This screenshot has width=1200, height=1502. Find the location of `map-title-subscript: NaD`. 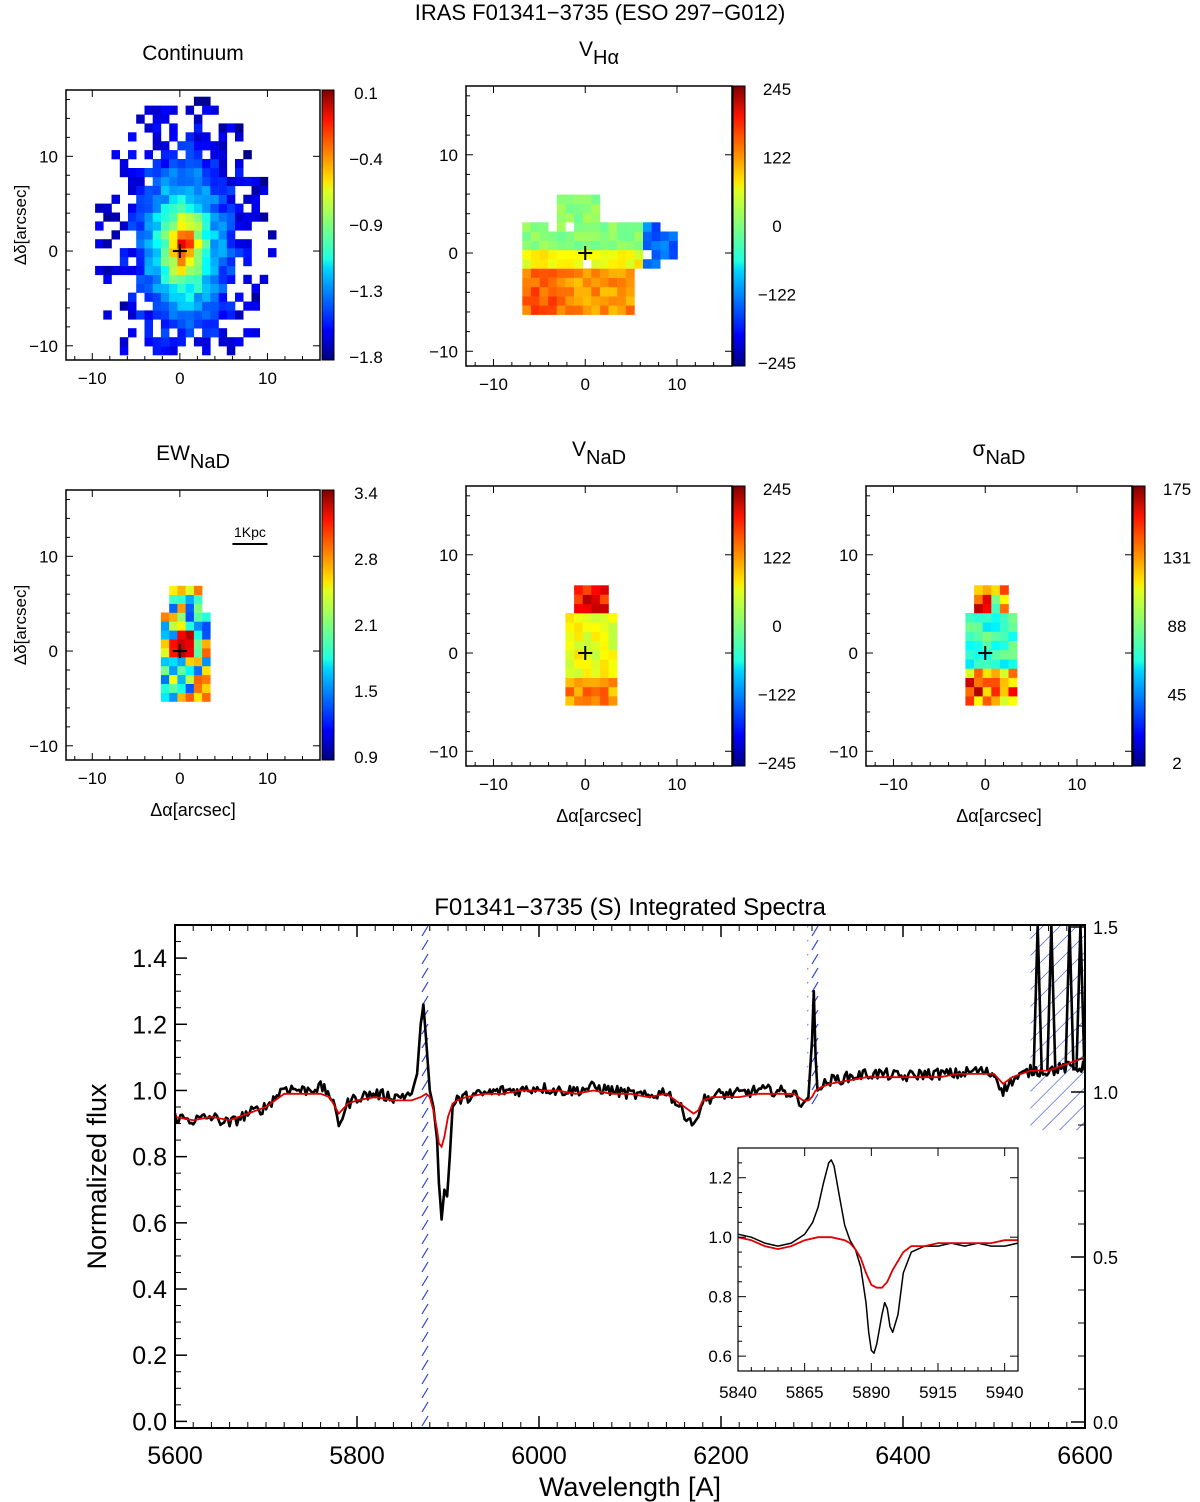

map-title-subscript: NaD is located at coordinates (210, 462).